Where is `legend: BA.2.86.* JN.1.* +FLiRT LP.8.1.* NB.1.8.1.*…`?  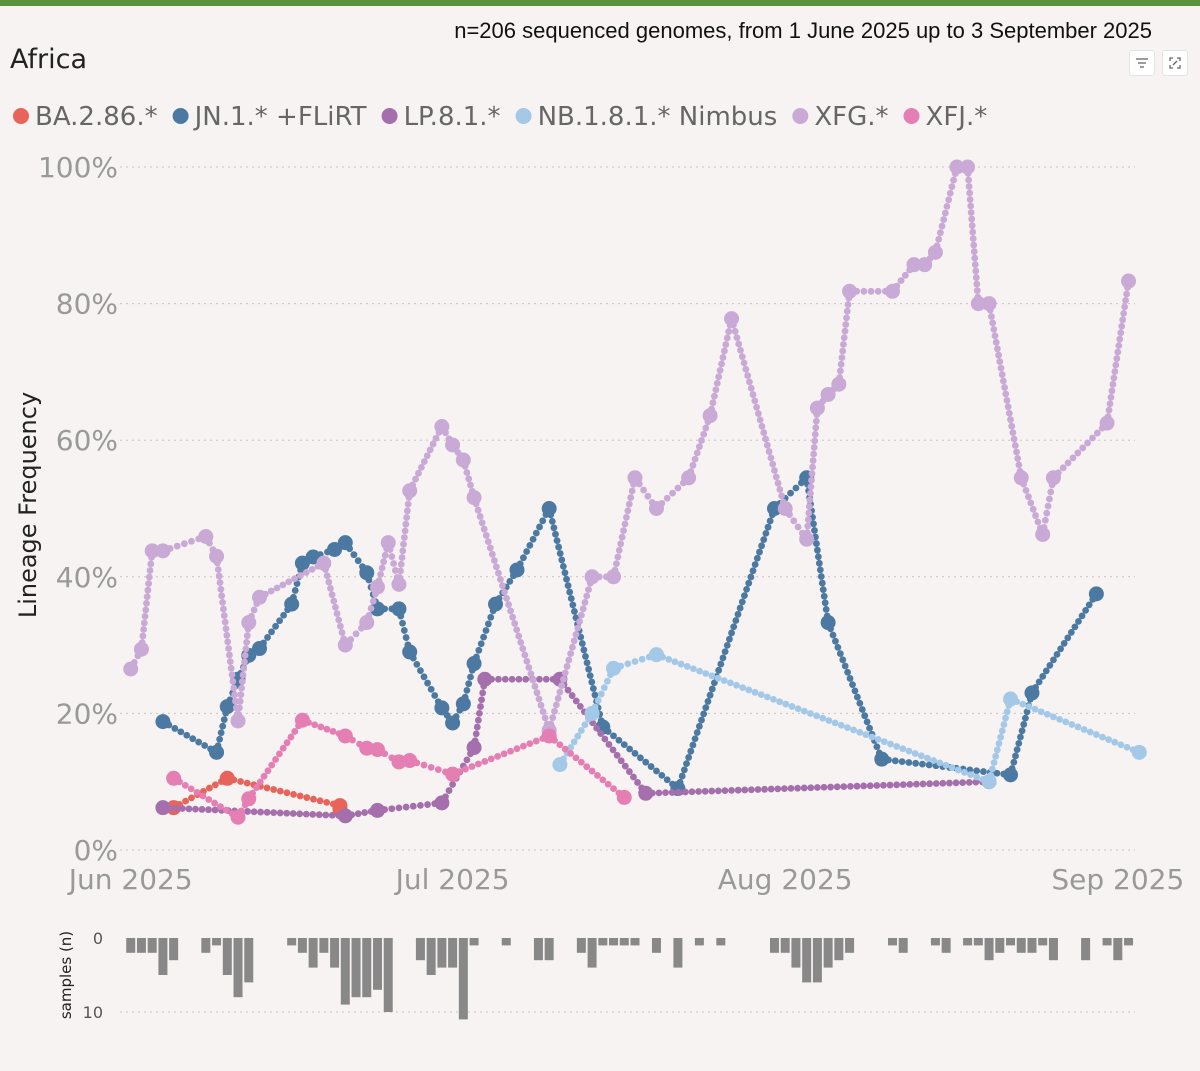
legend: BA.2.86.* JN.1.* +FLiRT LP.8.1.* NB.1.8.1.*… is located at coordinates (500, 117).